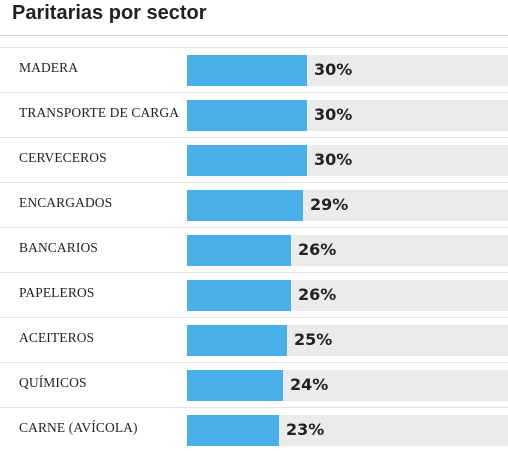 The image size is (508, 452). I want to click on value-label: 29%, so click(329, 204).